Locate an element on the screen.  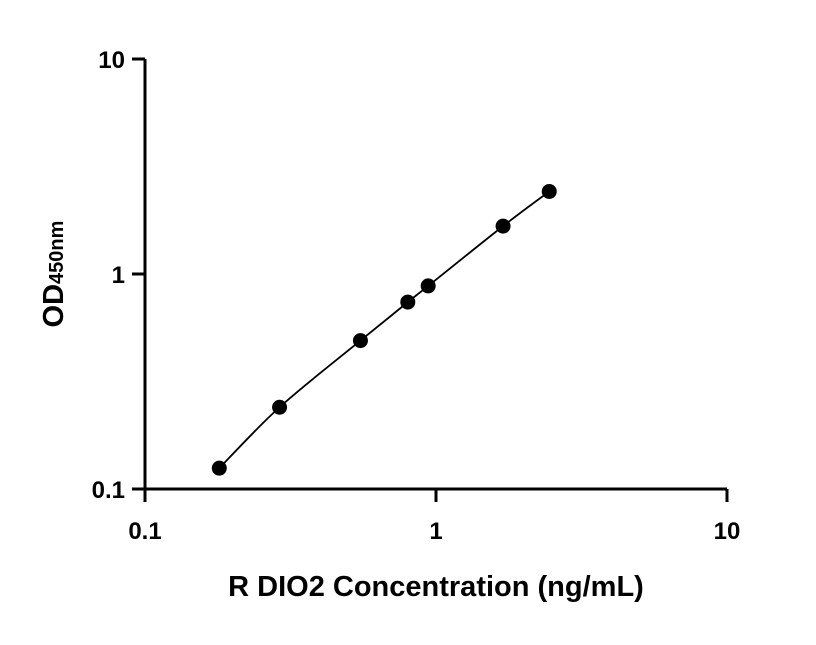
x-tick-label: 10 is located at coordinates (727, 531).